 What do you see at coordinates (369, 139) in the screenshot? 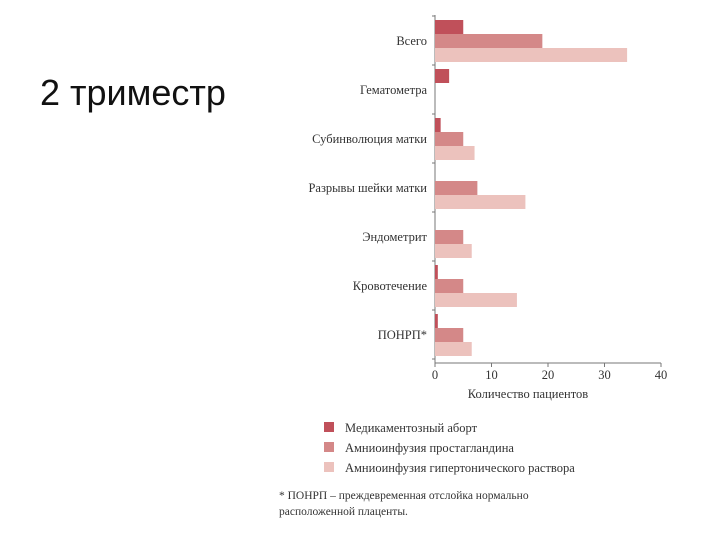
I see `category-label: Субинволюция матки` at bounding box center [369, 139].